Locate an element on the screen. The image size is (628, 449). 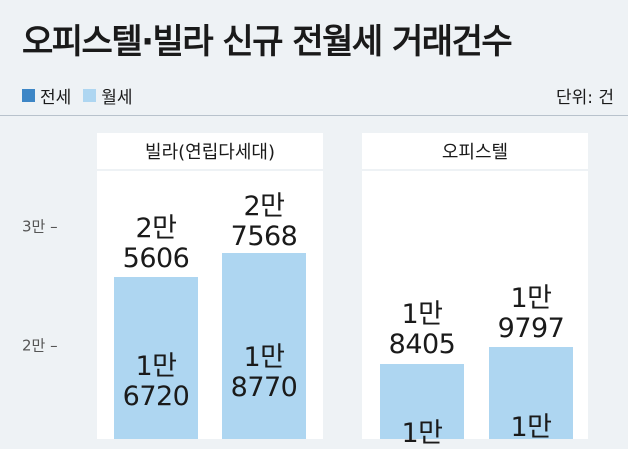
y-tick-30000: 3만 – is located at coordinates (40, 226).